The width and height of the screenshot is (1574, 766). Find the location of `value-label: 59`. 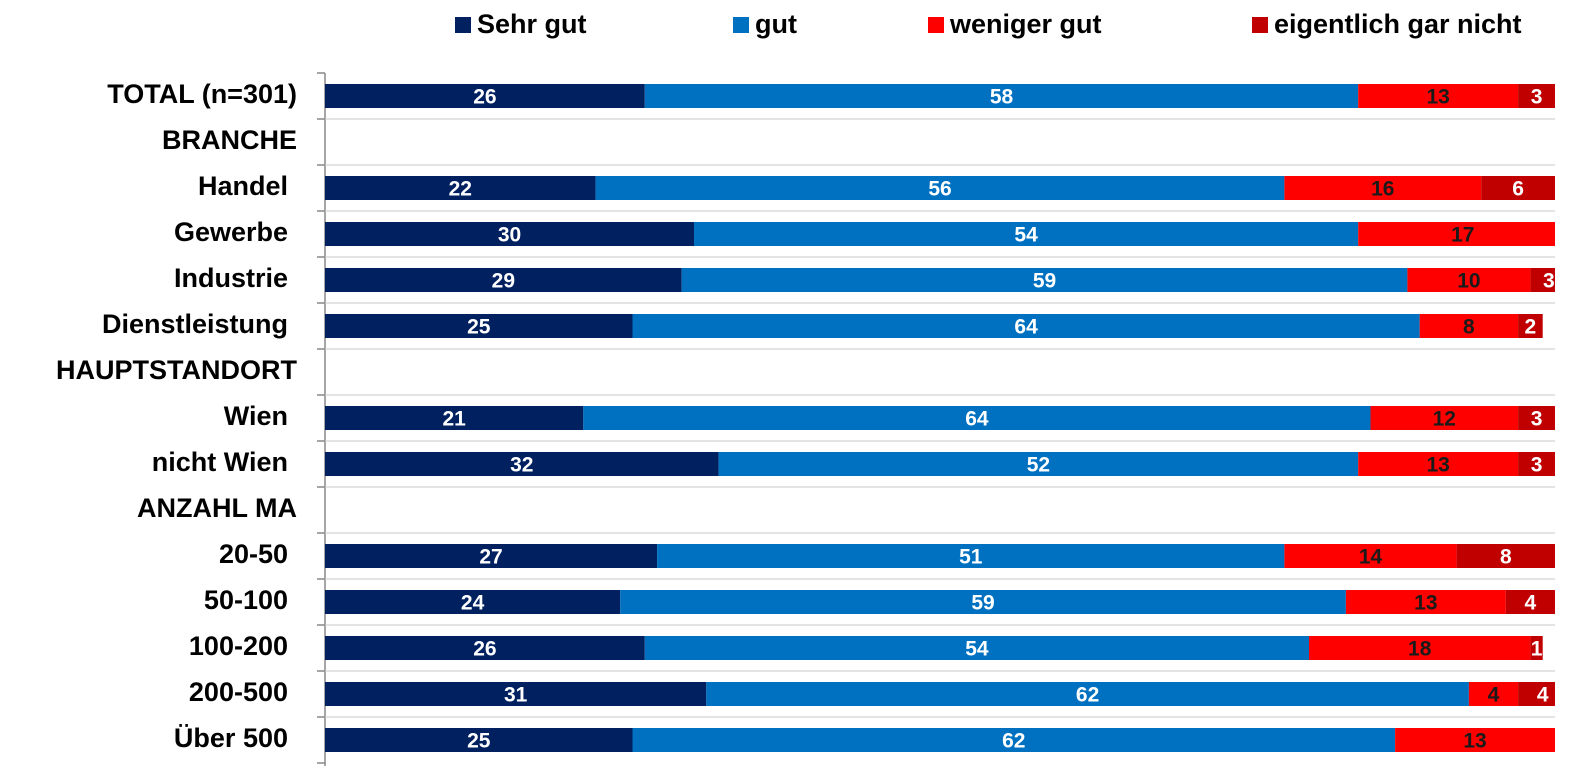

value-label: 59 is located at coordinates (982, 603).